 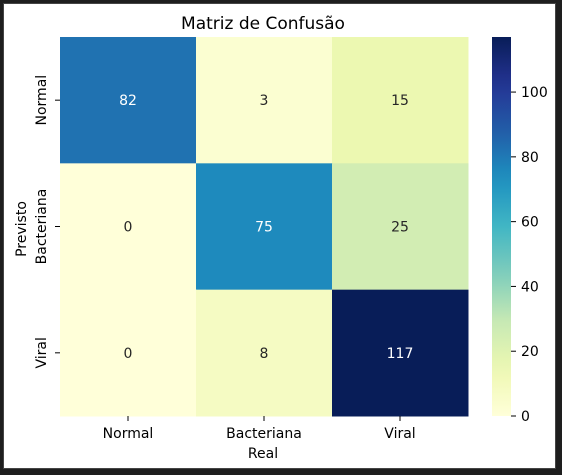 I want to click on cell-value-0-1: 3, so click(x=264, y=101).